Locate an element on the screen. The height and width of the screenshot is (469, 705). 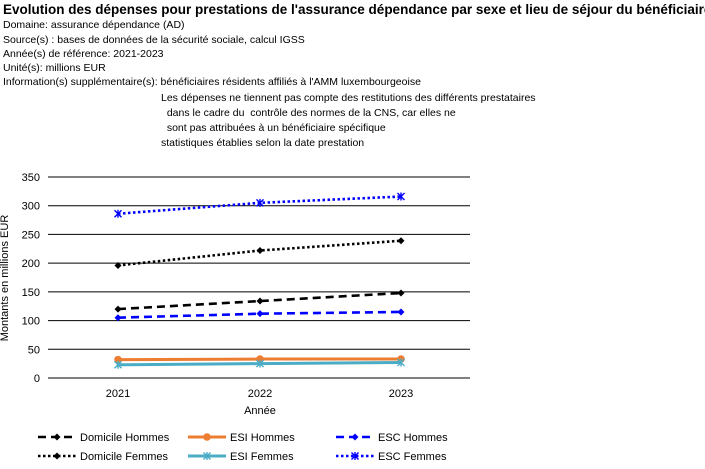
legend-label: ESC Hommes is located at coordinates (413, 438).